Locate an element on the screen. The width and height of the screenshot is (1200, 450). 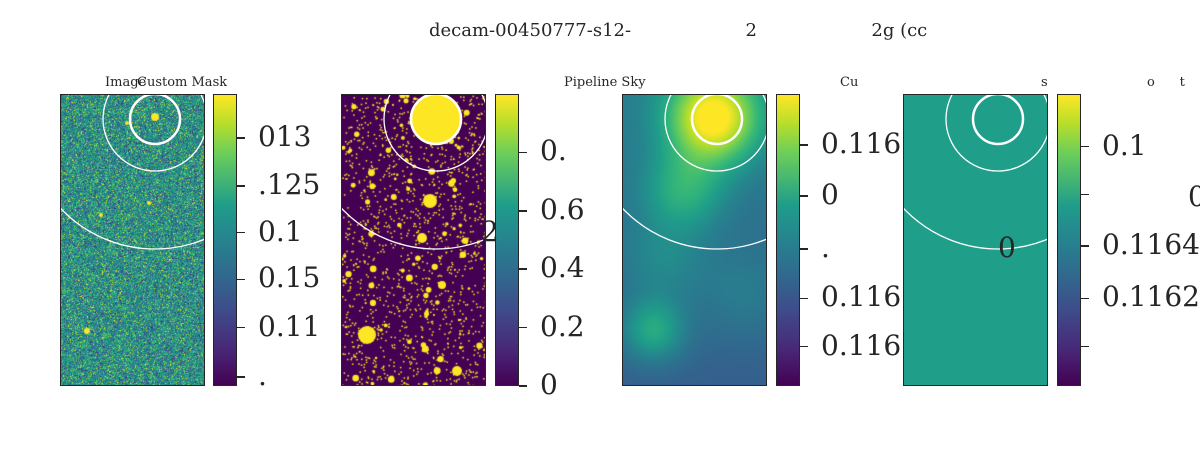
mask-overlay-circles is located at coordinates (413, 172).